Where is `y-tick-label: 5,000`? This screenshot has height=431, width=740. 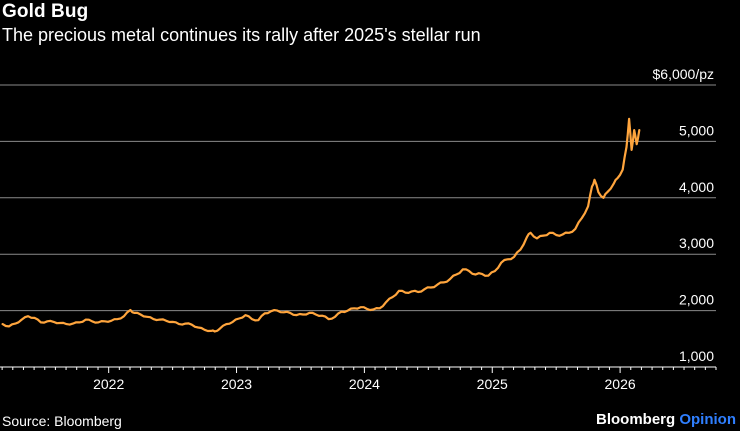 y-tick-label: 5,000 is located at coordinates (696, 130).